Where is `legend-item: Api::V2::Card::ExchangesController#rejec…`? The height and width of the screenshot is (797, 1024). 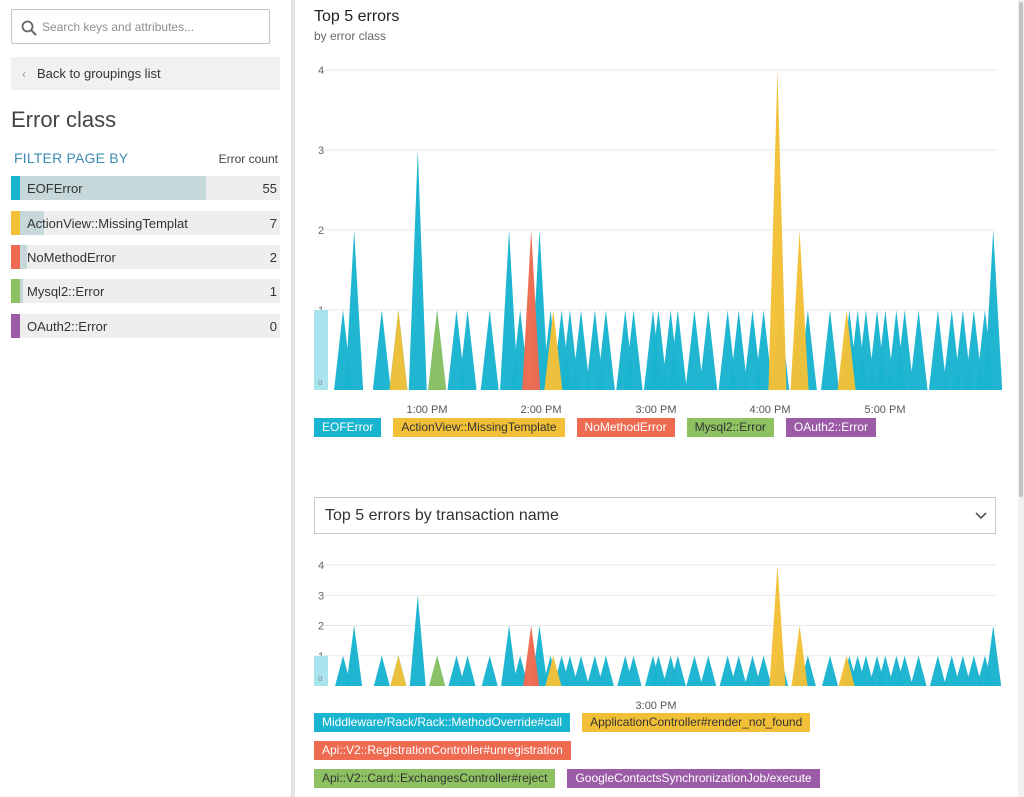
legend-item: Api::V2::Card::ExchangesController#rejec… is located at coordinates (435, 778).